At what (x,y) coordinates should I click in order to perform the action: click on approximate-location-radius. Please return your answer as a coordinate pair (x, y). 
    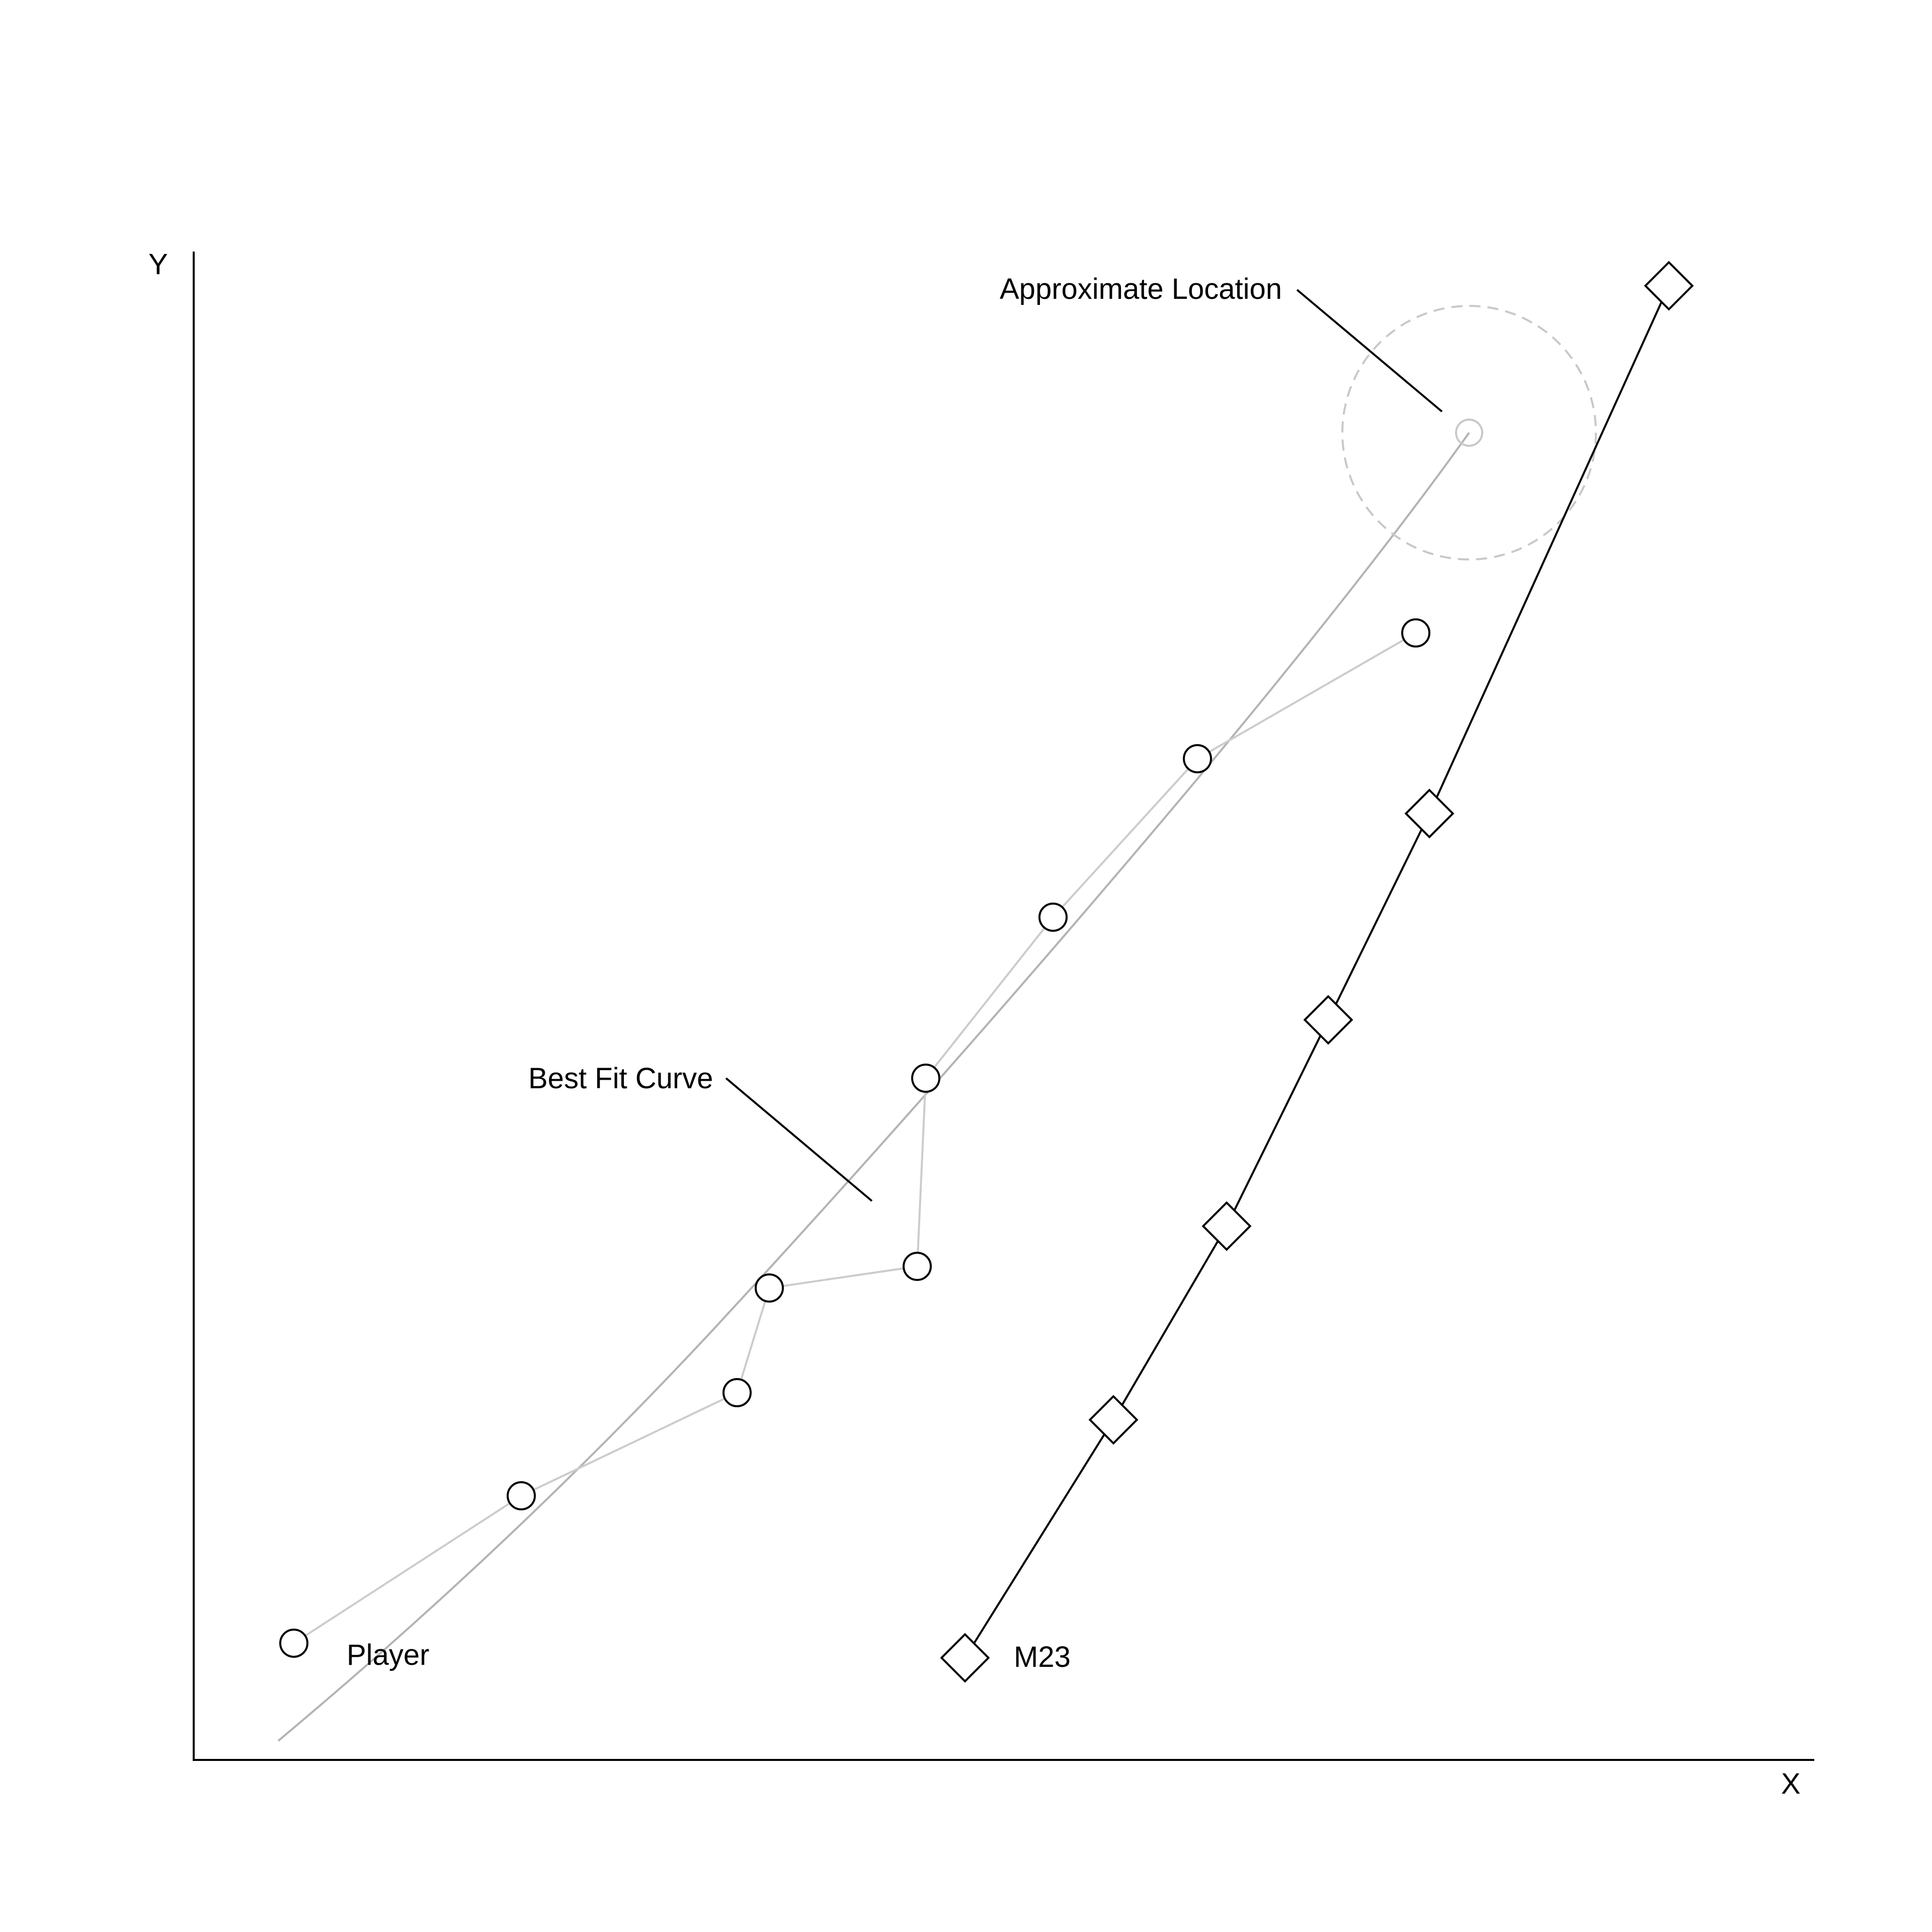
    Looking at the image, I should click on (1469, 432).